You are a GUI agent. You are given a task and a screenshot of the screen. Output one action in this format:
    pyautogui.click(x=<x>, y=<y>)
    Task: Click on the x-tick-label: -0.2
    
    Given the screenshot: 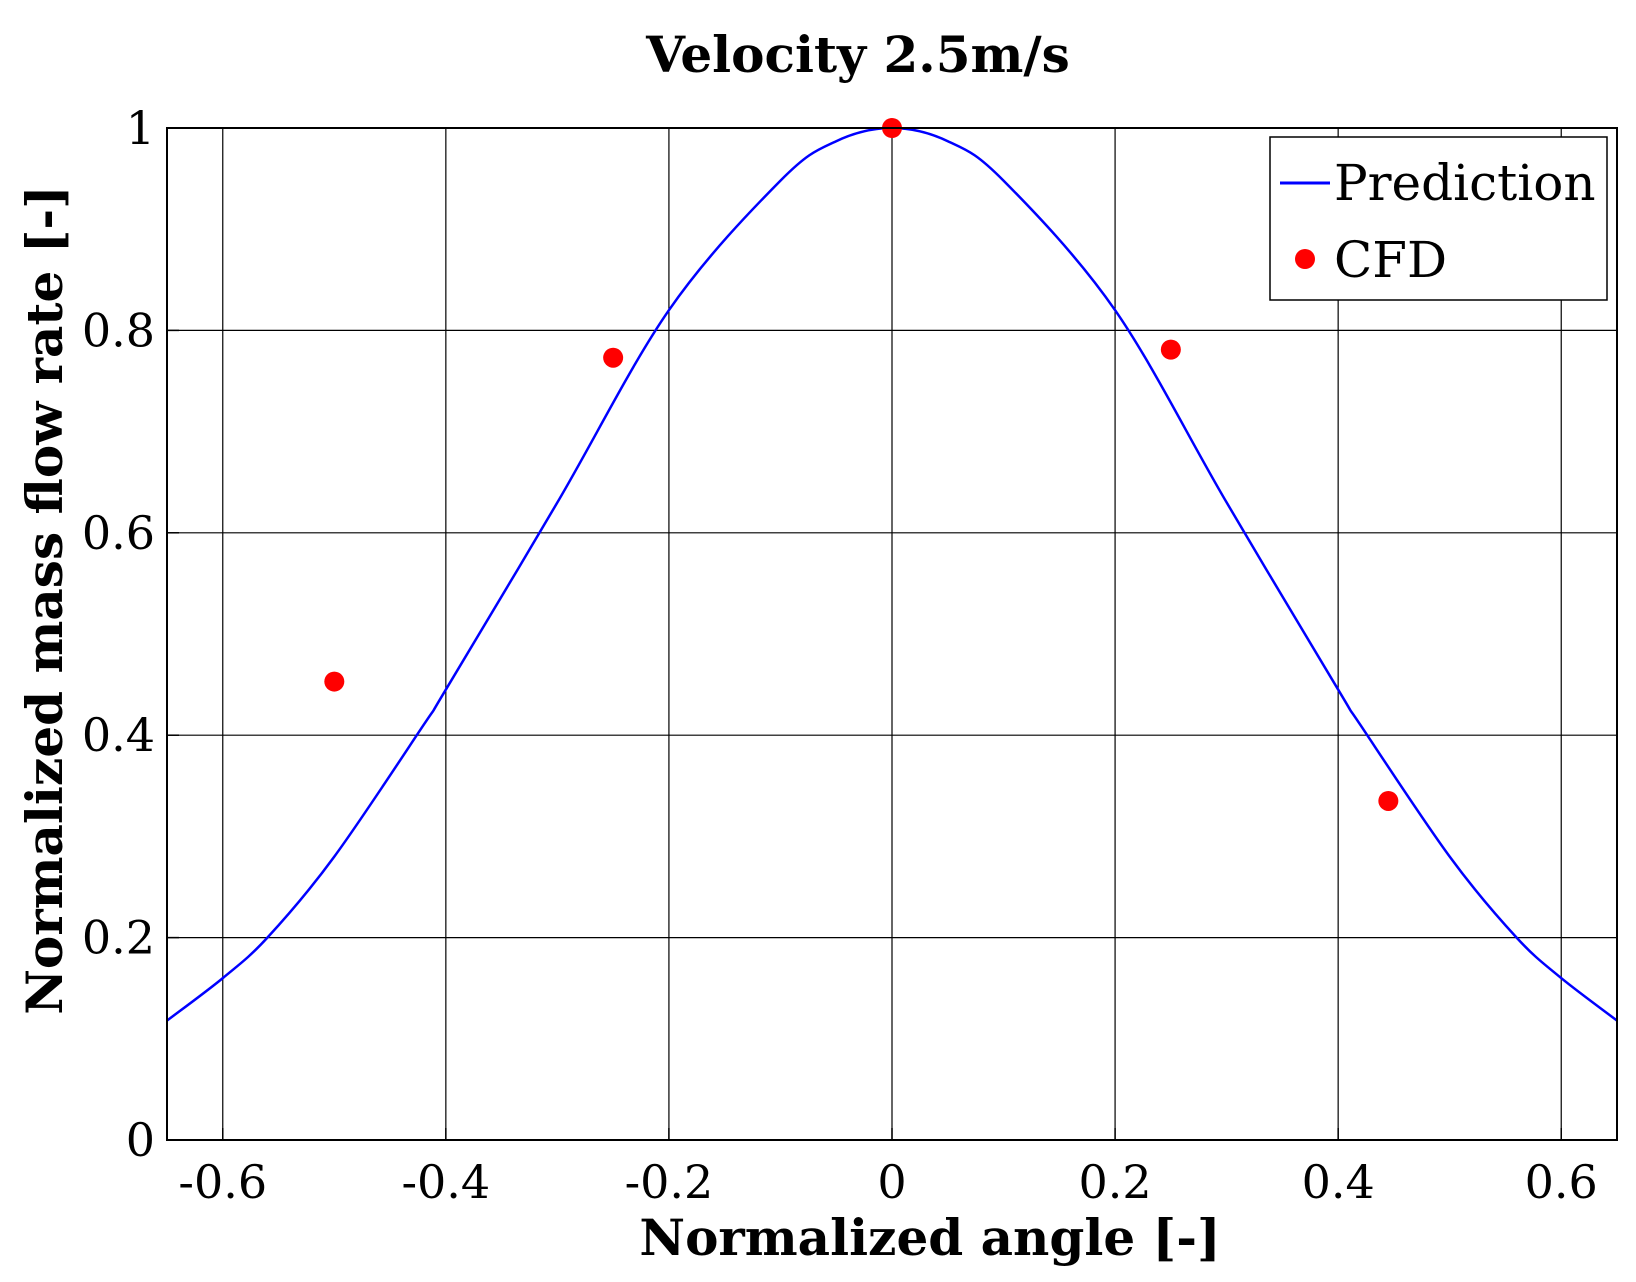 What is the action you would take?
    pyautogui.click(x=669, y=1182)
    